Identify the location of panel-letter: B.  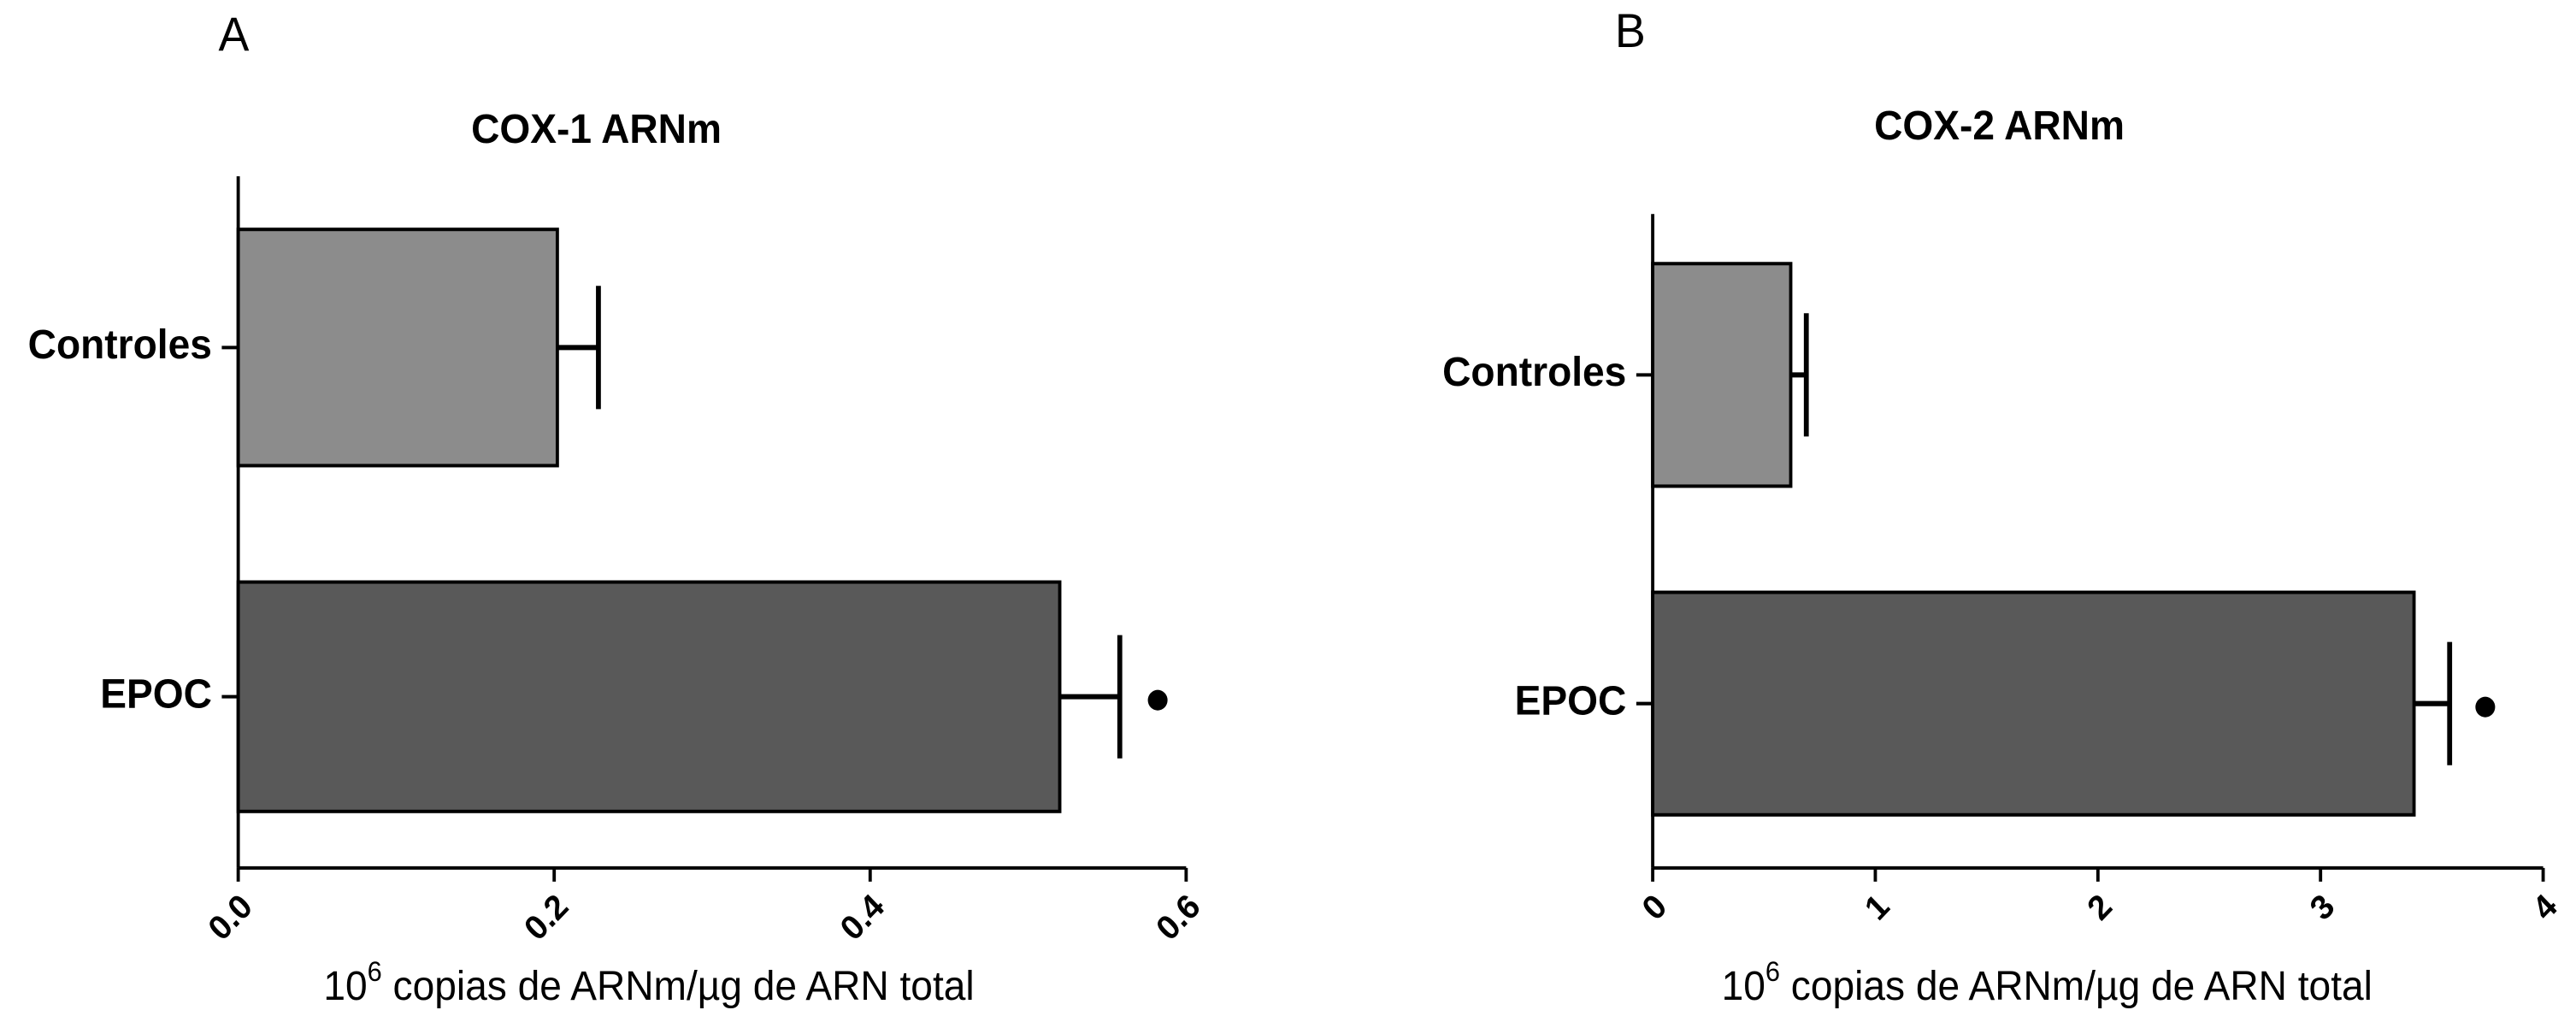
(1630, 30).